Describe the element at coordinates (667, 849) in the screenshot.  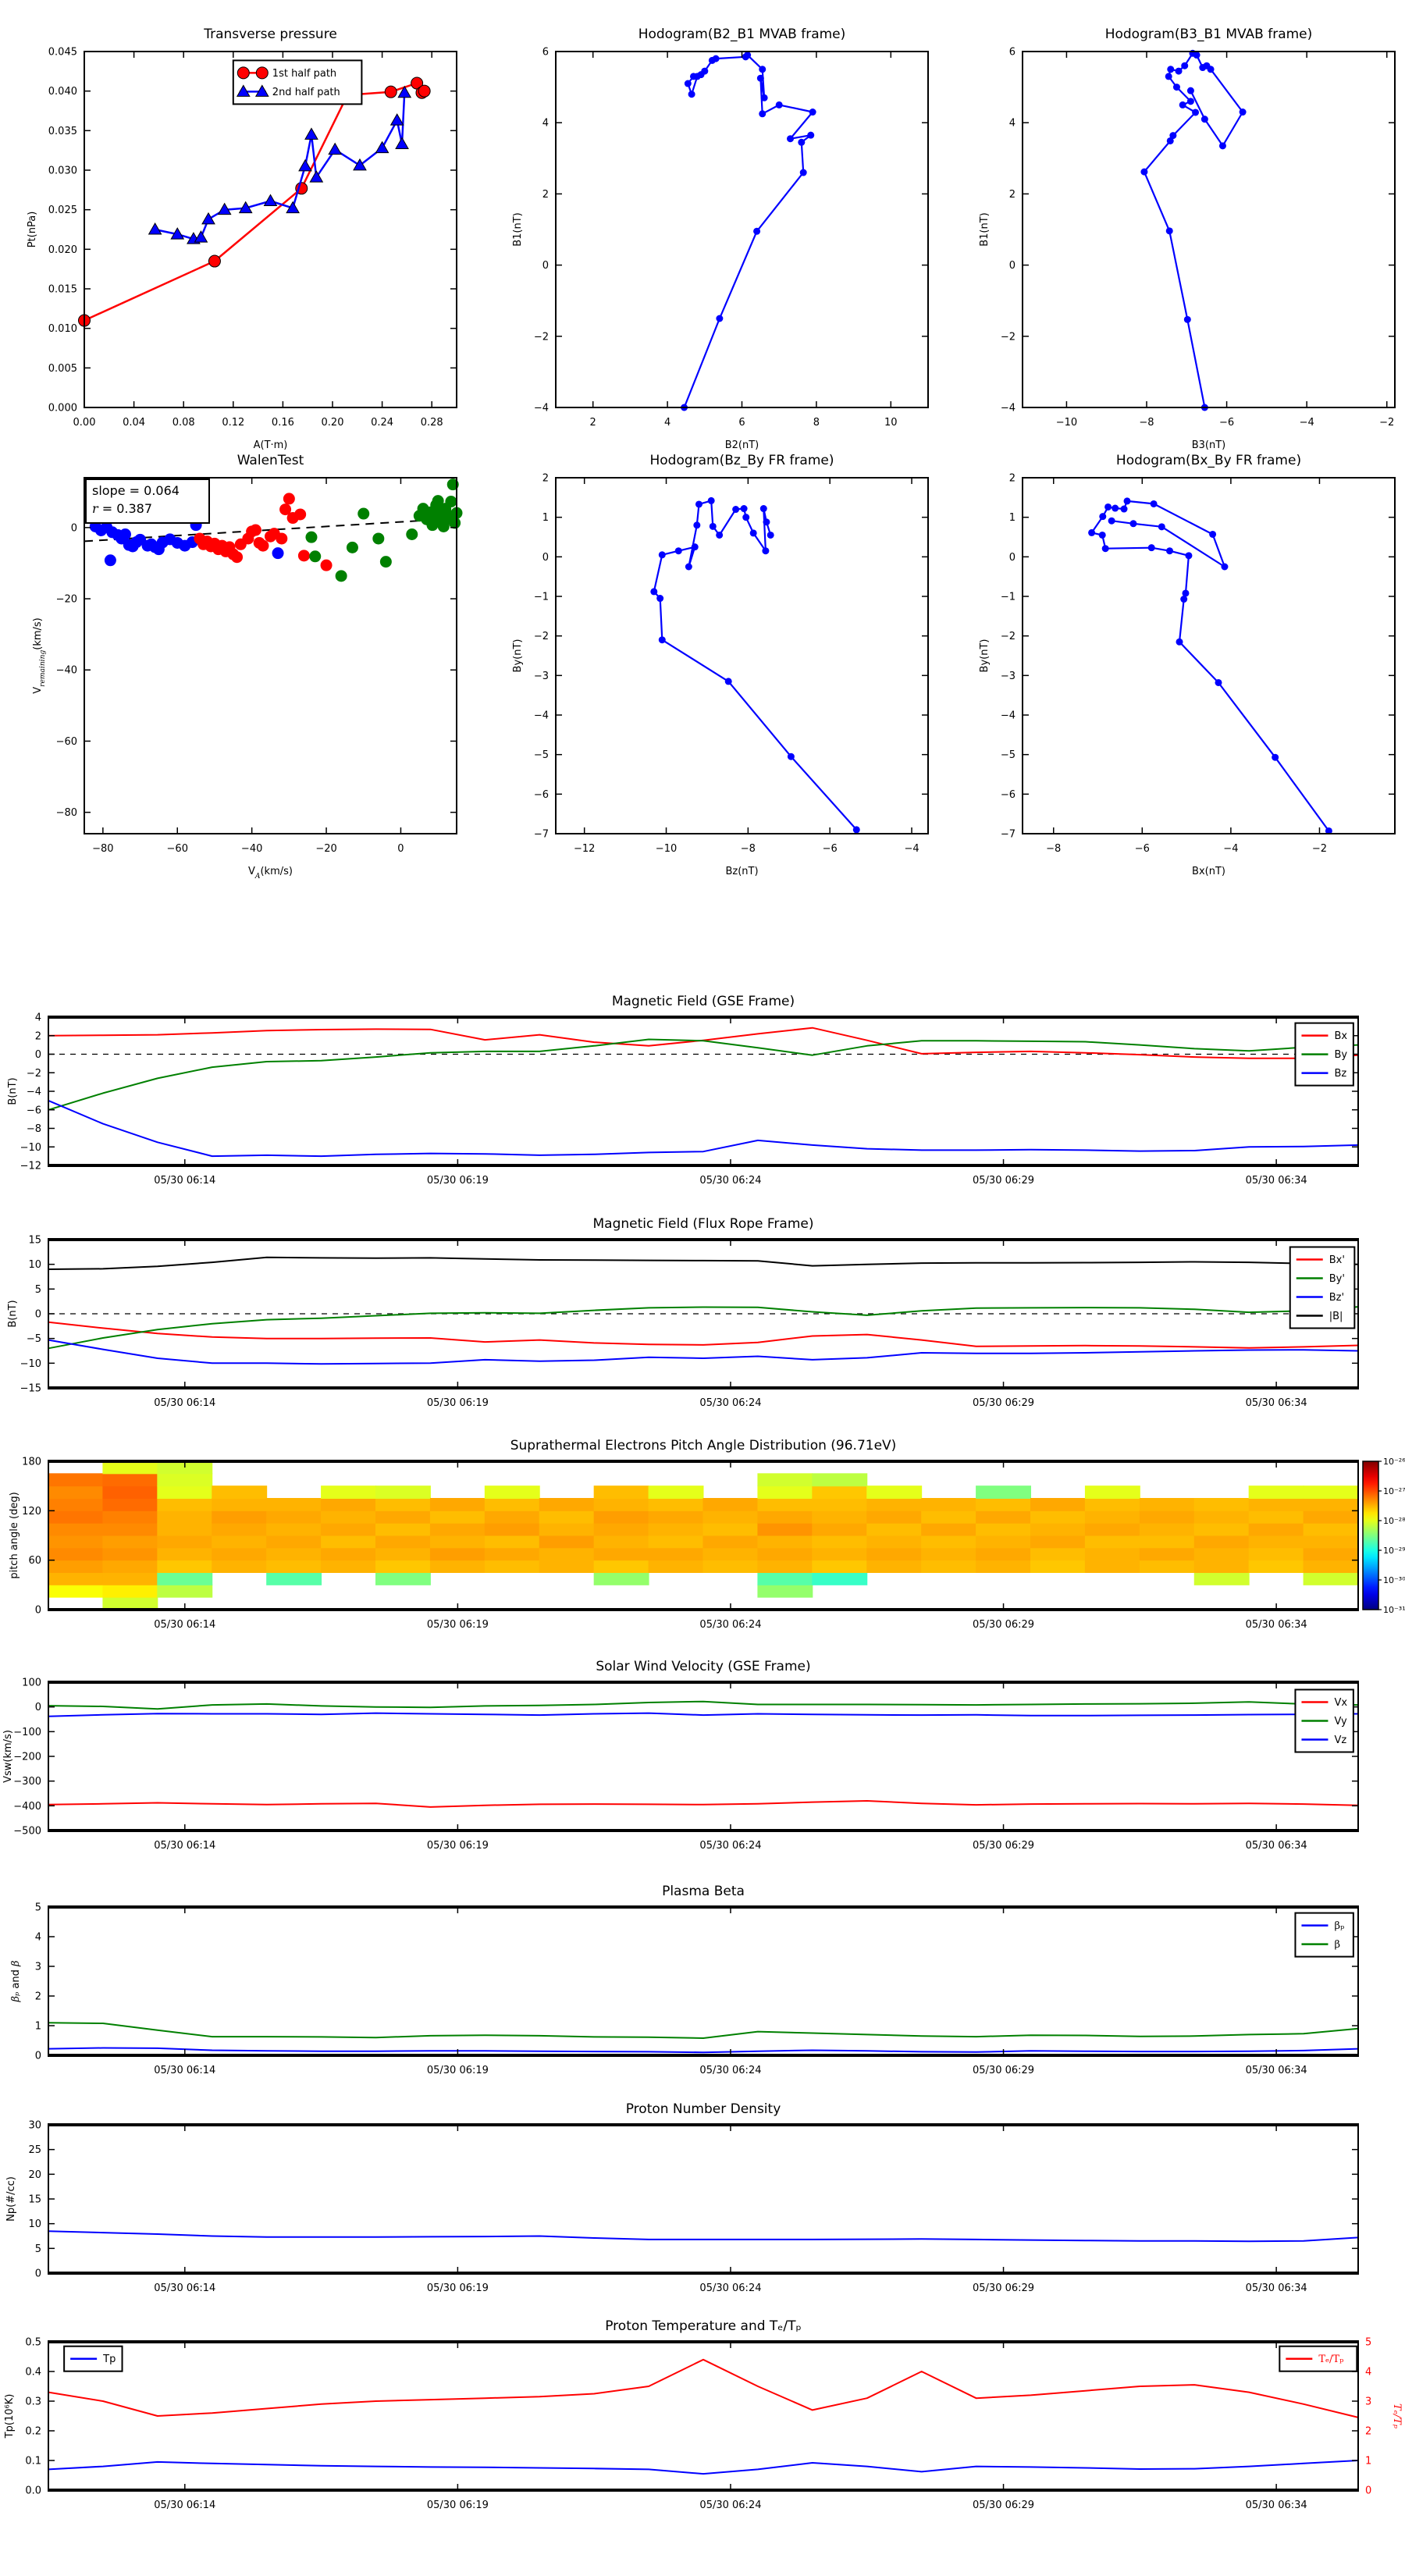
I see `svg-text: −10` at that location.